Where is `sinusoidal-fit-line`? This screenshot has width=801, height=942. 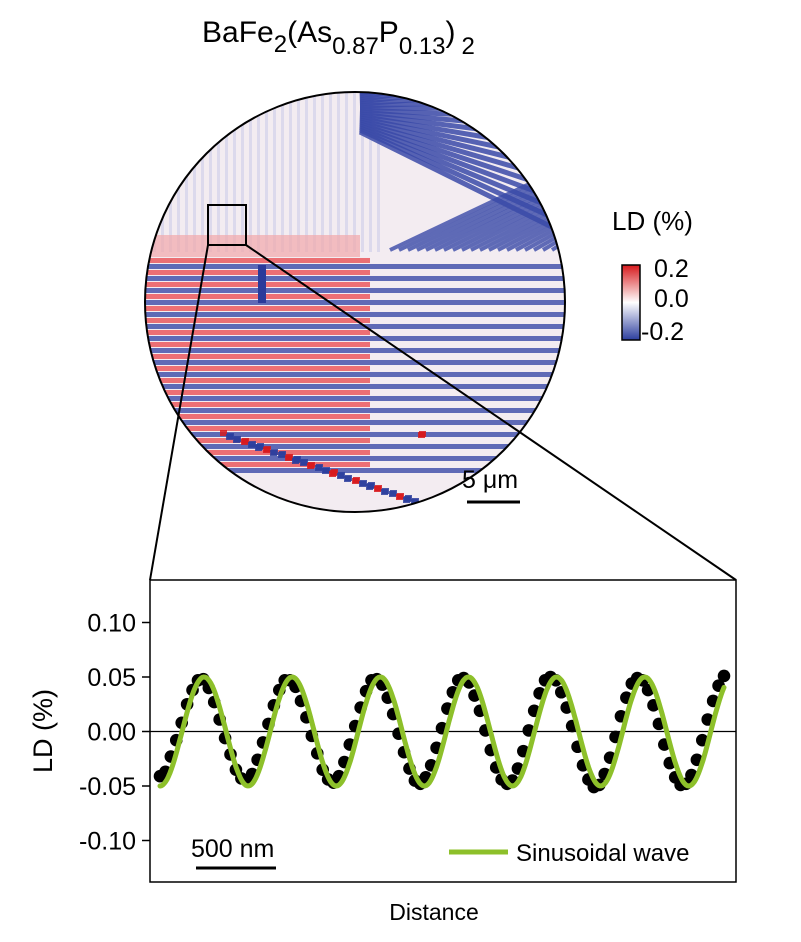 sinusoidal-fit-line is located at coordinates (442, 731).